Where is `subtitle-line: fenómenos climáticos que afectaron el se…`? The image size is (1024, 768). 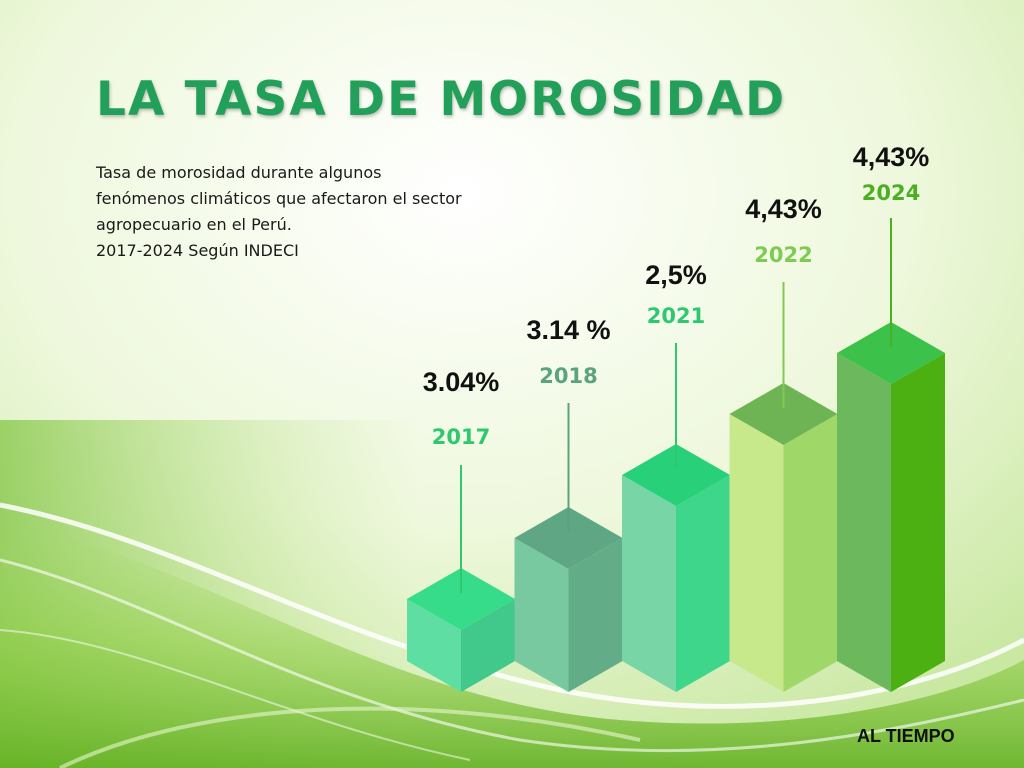
subtitle-line: fenómenos climáticos que afectaron el se… is located at coordinates (279, 198).